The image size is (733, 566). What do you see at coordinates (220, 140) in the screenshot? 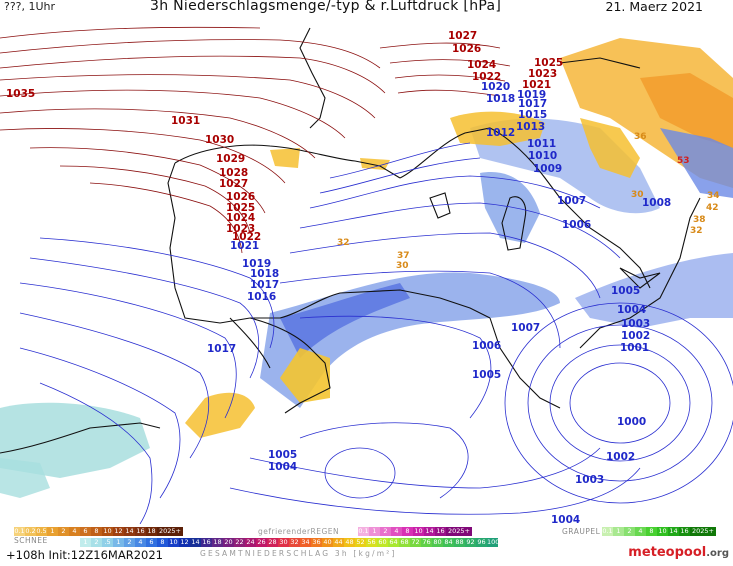
I see `pressure-label: 1030` at bounding box center [220, 140].